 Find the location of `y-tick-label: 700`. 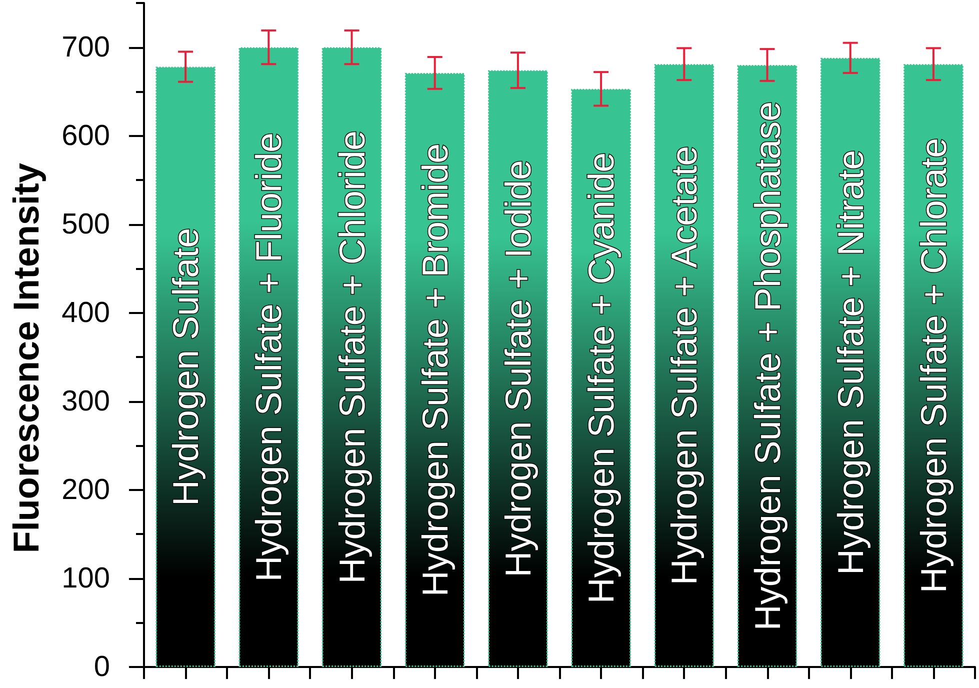

y-tick-label: 700 is located at coordinates (86, 47).